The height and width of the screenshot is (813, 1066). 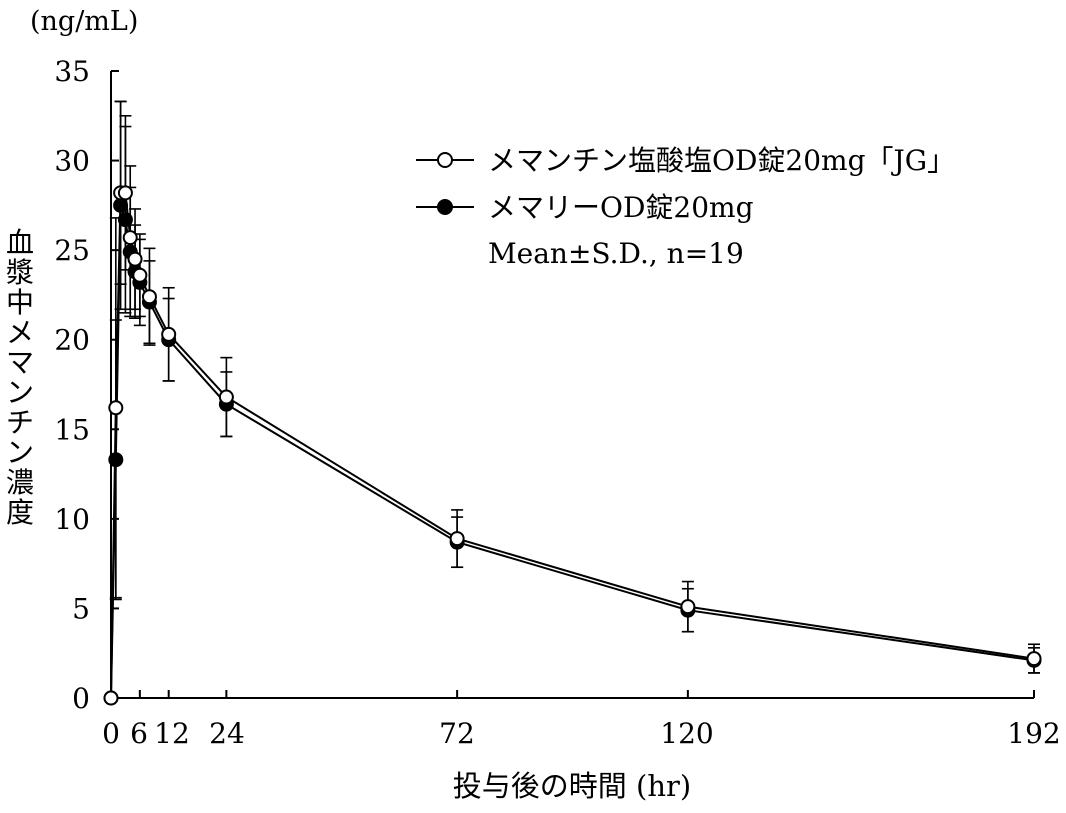 What do you see at coordinates (20, 332) in the screenshot?
I see `y-axis-label-char: メ` at bounding box center [20, 332].